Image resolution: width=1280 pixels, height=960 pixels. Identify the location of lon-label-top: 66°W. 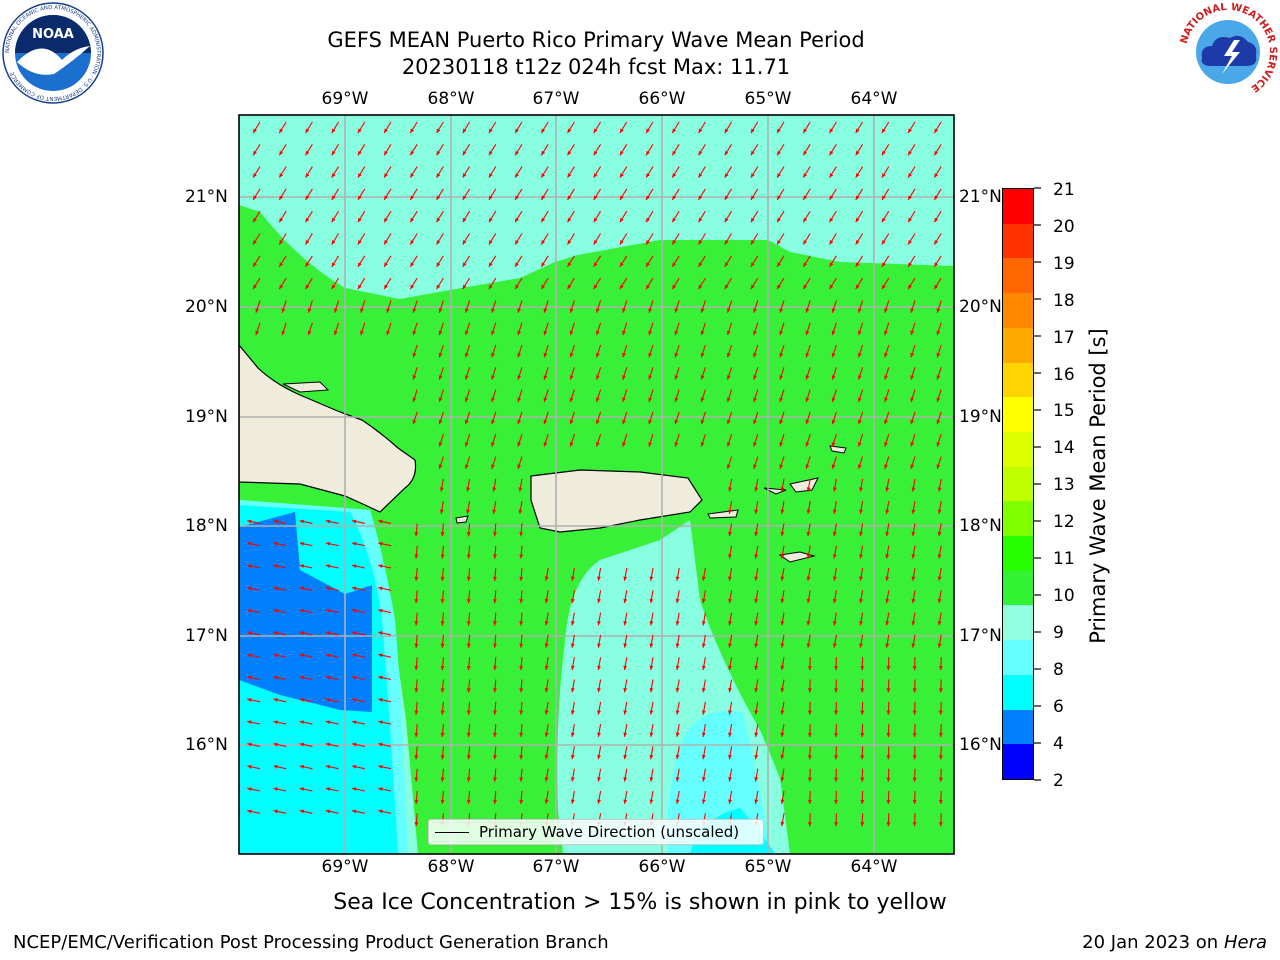
(662, 99).